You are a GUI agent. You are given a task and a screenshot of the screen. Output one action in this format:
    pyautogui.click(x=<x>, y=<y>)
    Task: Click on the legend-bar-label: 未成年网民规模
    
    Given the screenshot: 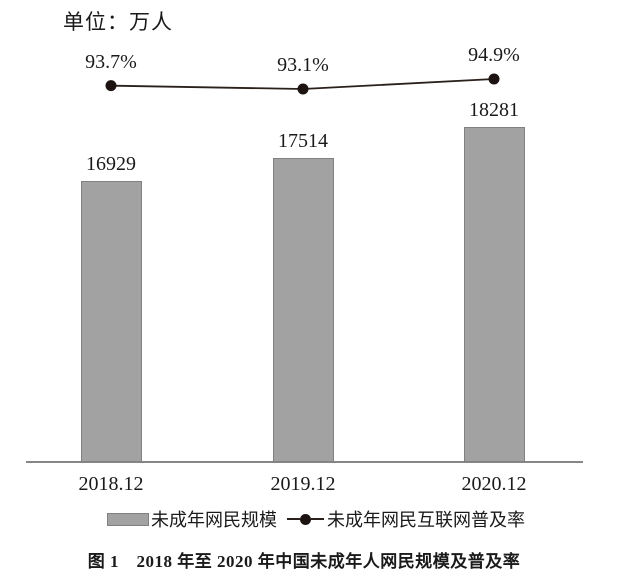 What is the action you would take?
    pyautogui.click(x=214, y=520)
    